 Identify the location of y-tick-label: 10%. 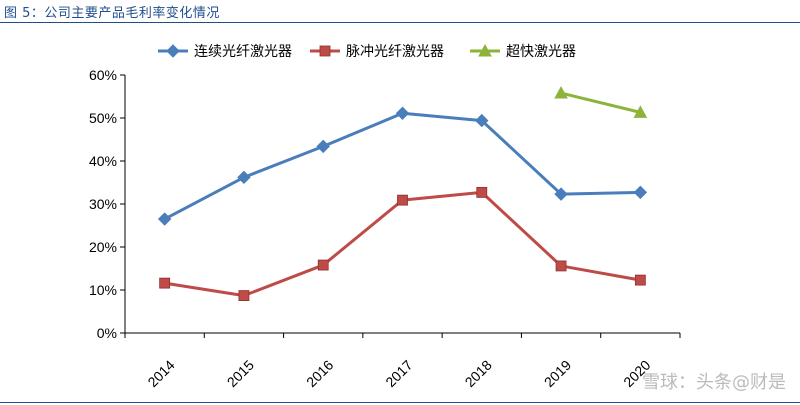
(103, 290).